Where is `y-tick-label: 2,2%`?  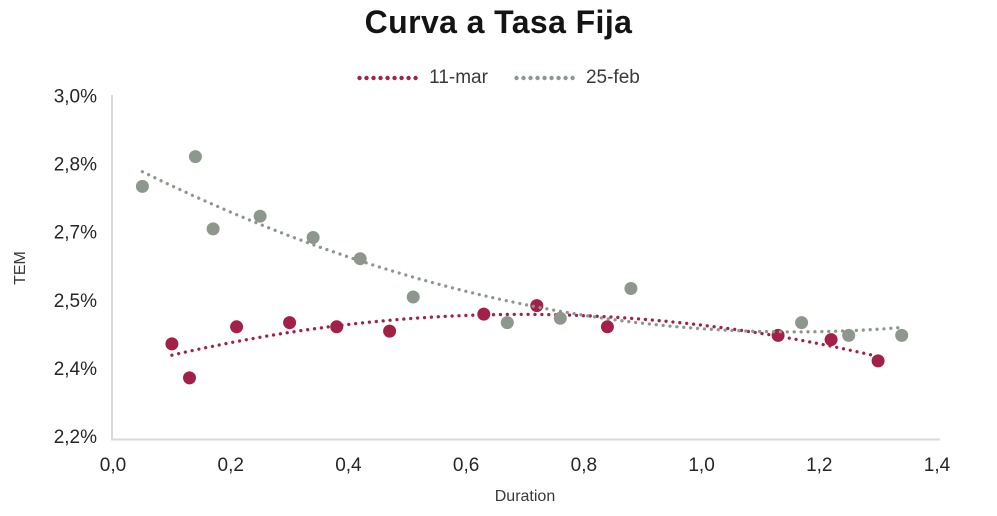 y-tick-label: 2,2% is located at coordinates (75, 437).